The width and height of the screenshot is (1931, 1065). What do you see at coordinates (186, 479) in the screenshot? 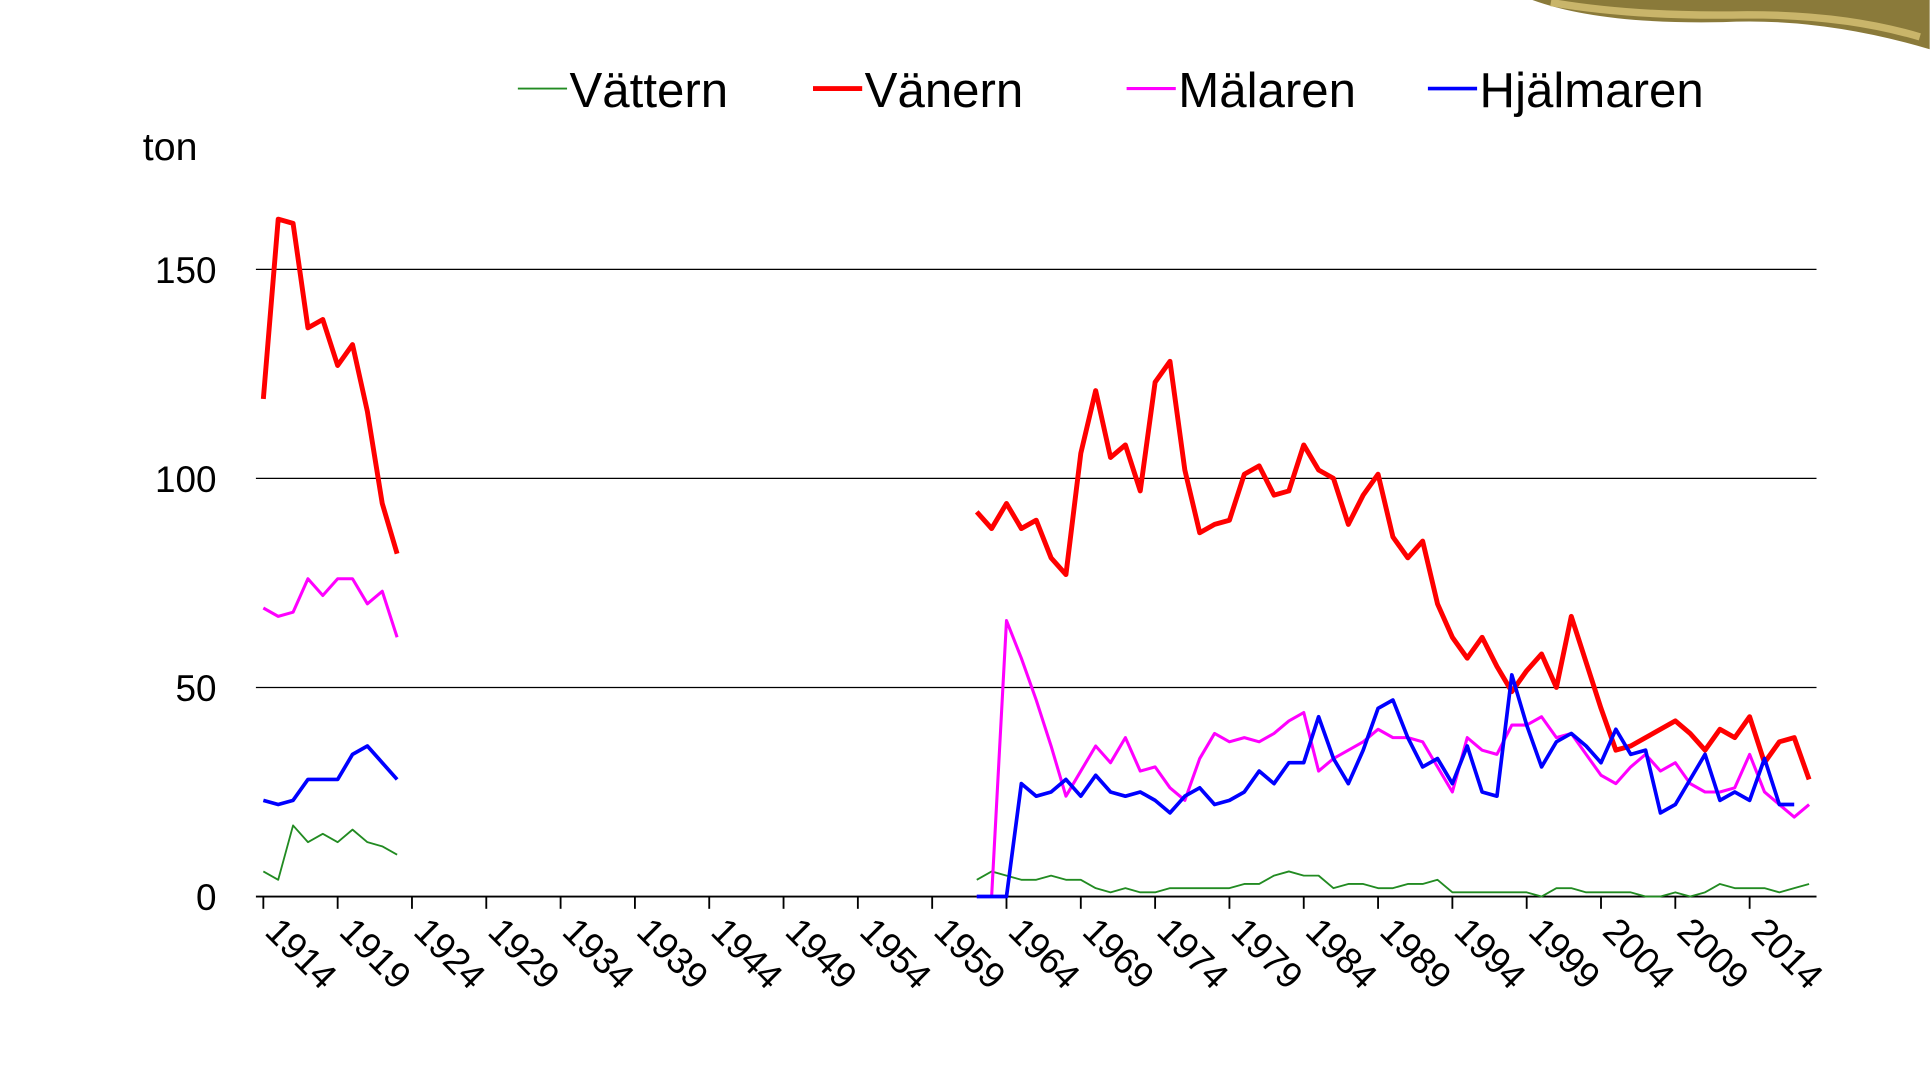
I see `y-tick-label: 100` at bounding box center [186, 479].